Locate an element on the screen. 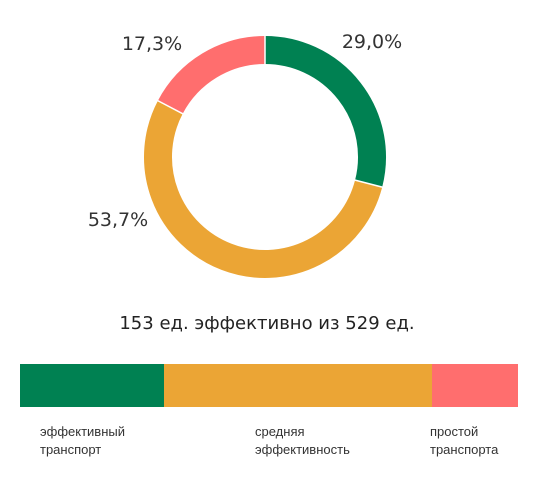 This screenshot has height=479, width=534. legend-label-effective: эффективный транспорт is located at coordinates (82, 440).